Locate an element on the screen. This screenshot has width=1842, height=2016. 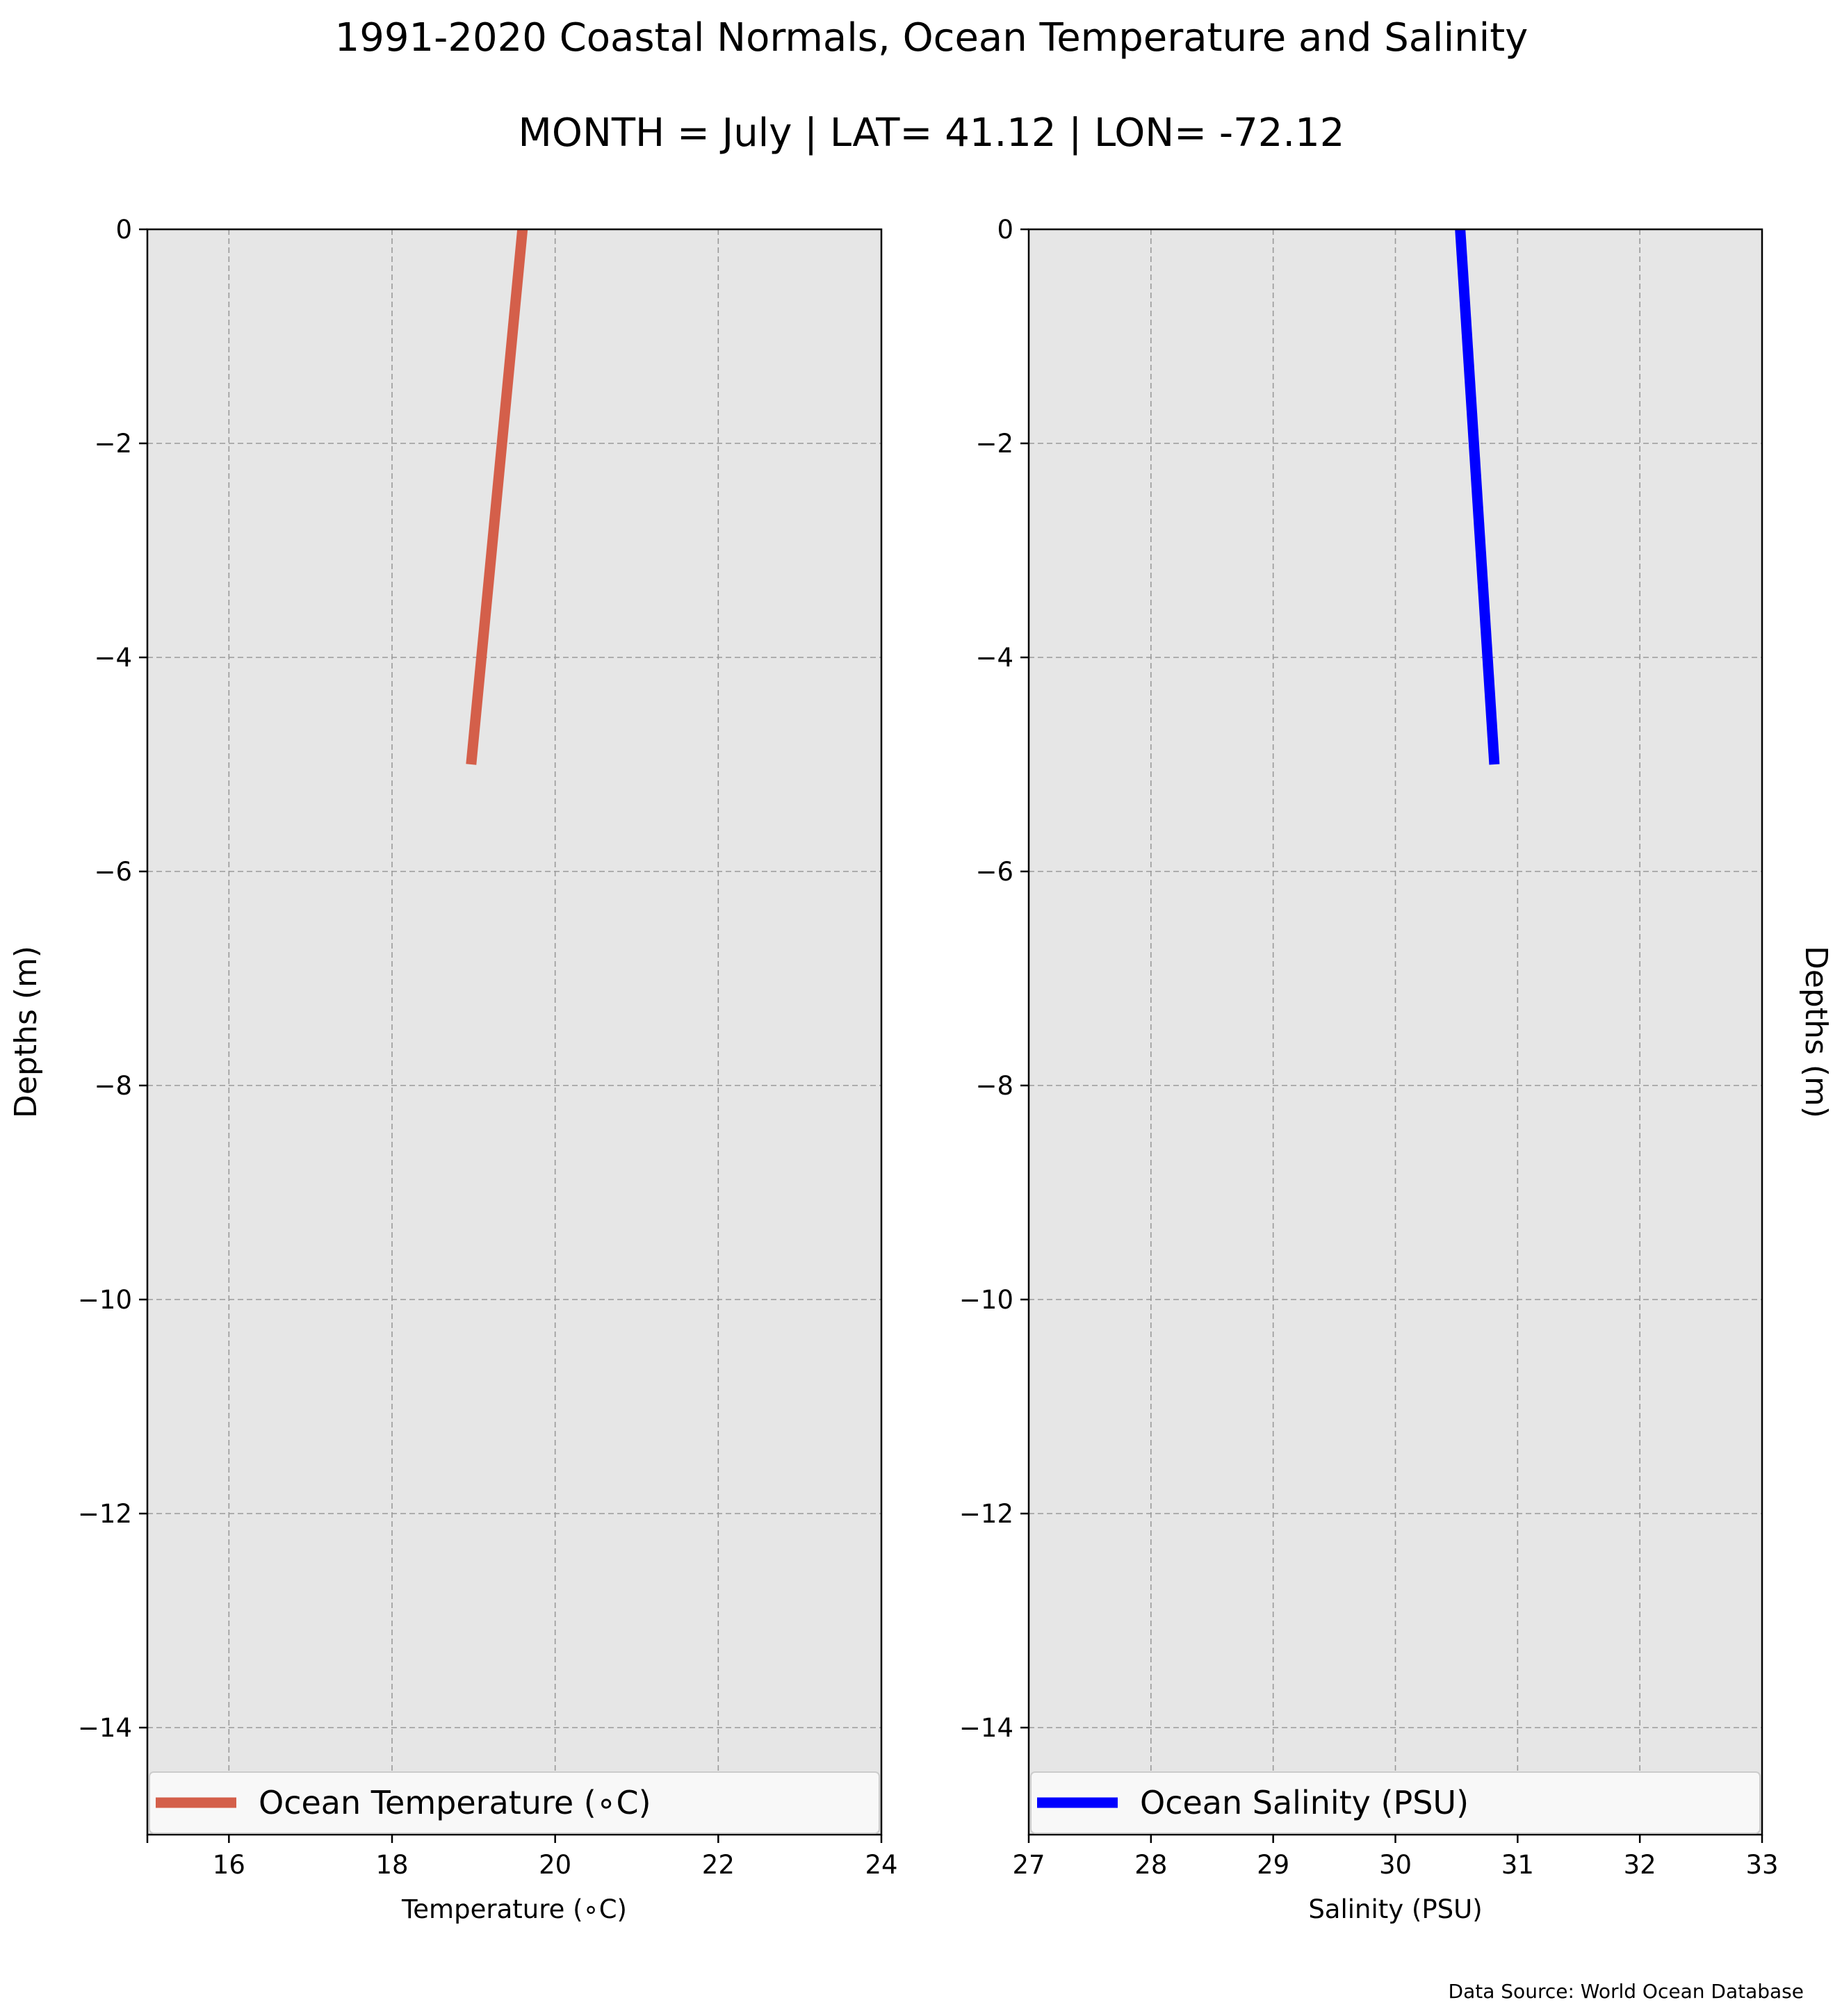
data-source-note: Data Source: World Ocean Database is located at coordinates (1626, 1992).